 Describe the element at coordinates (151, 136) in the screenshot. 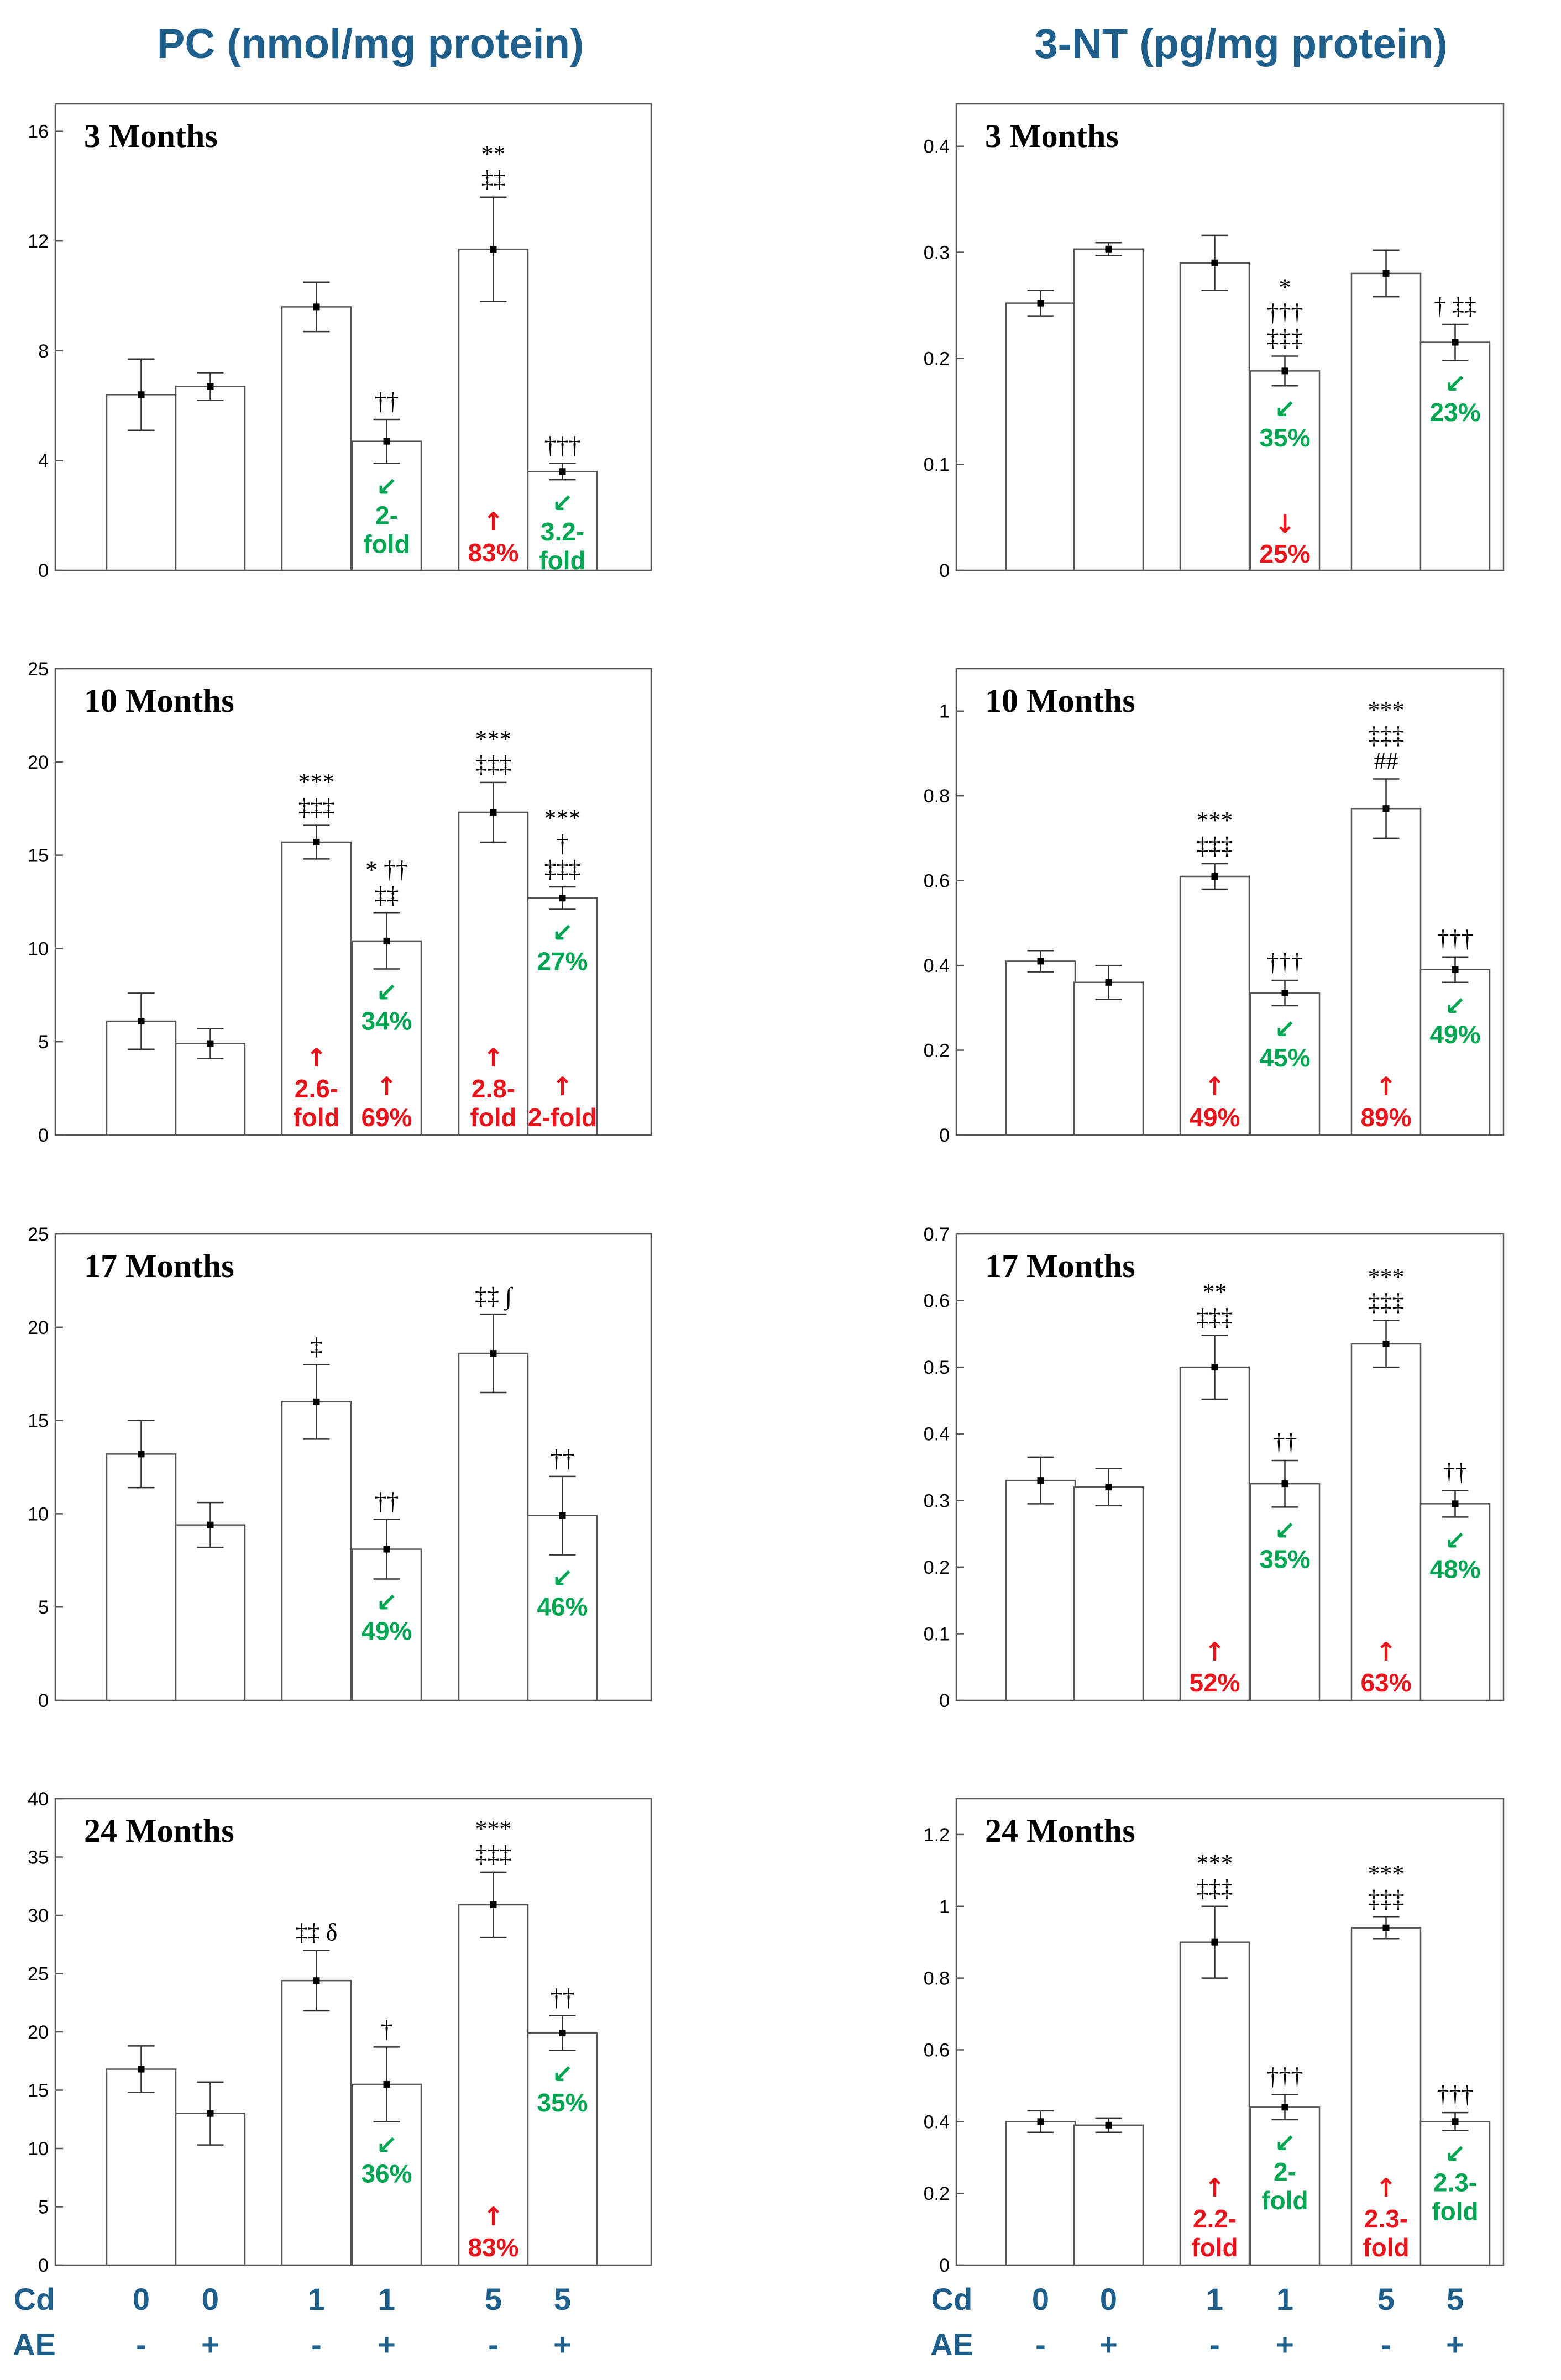

I see `period-label: 3 Months` at that location.